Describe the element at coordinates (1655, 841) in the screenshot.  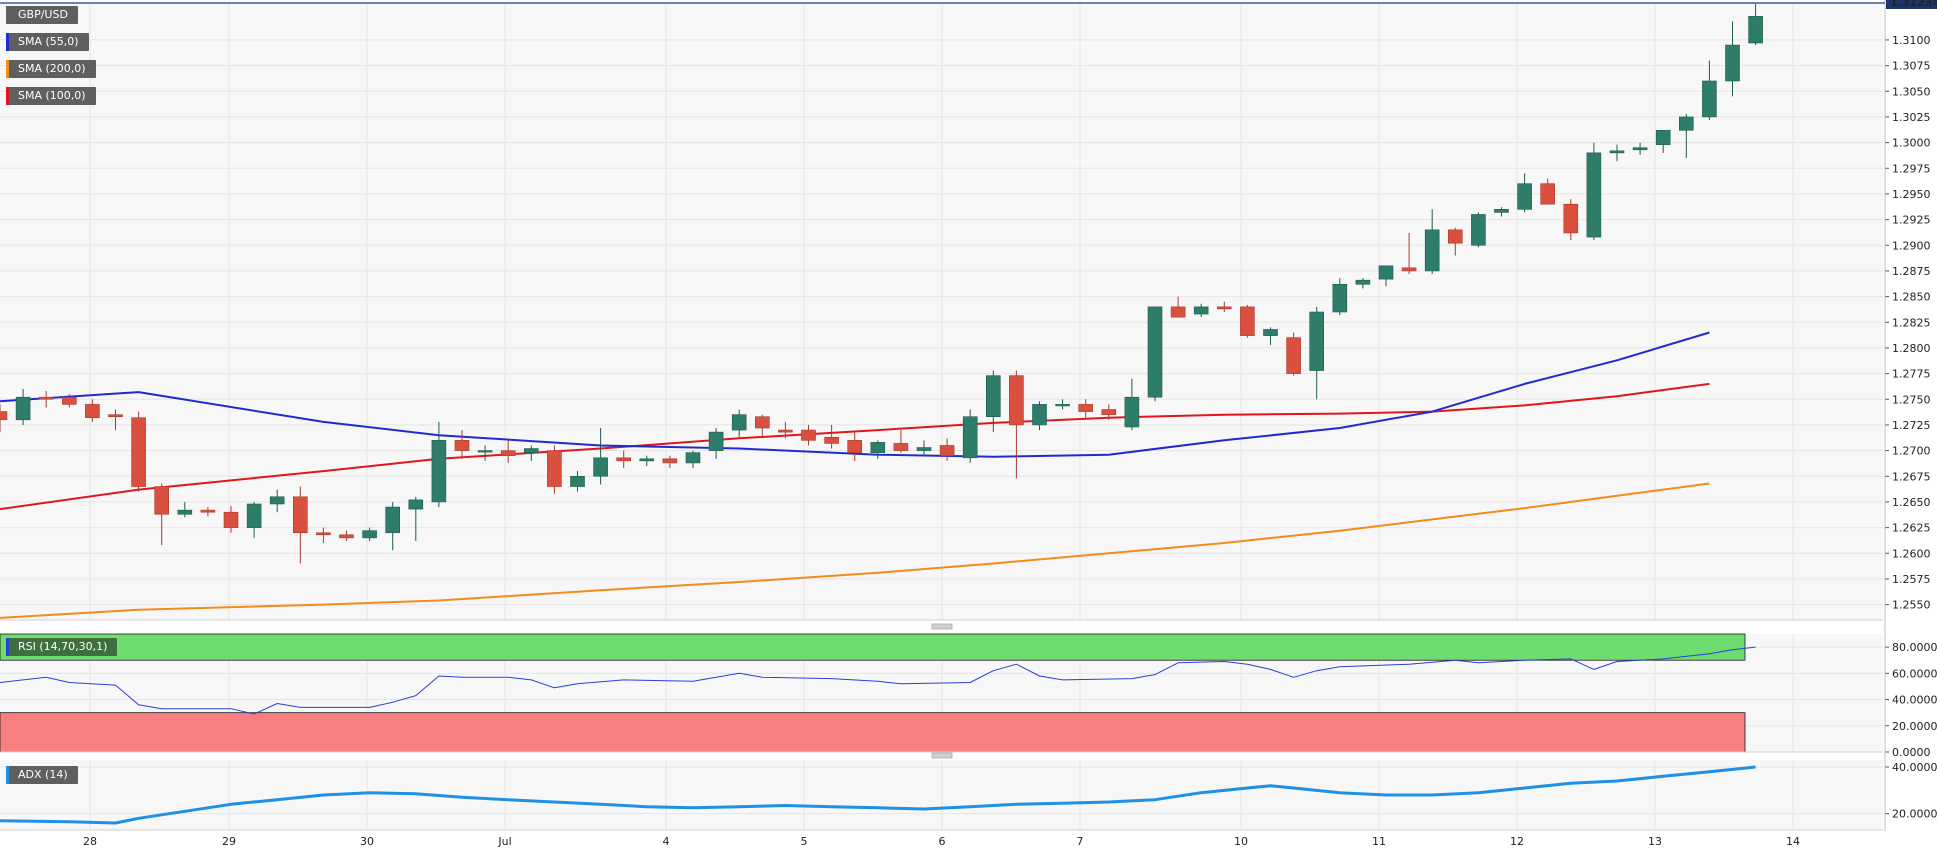
I see `x-tick-label: 13` at that location.